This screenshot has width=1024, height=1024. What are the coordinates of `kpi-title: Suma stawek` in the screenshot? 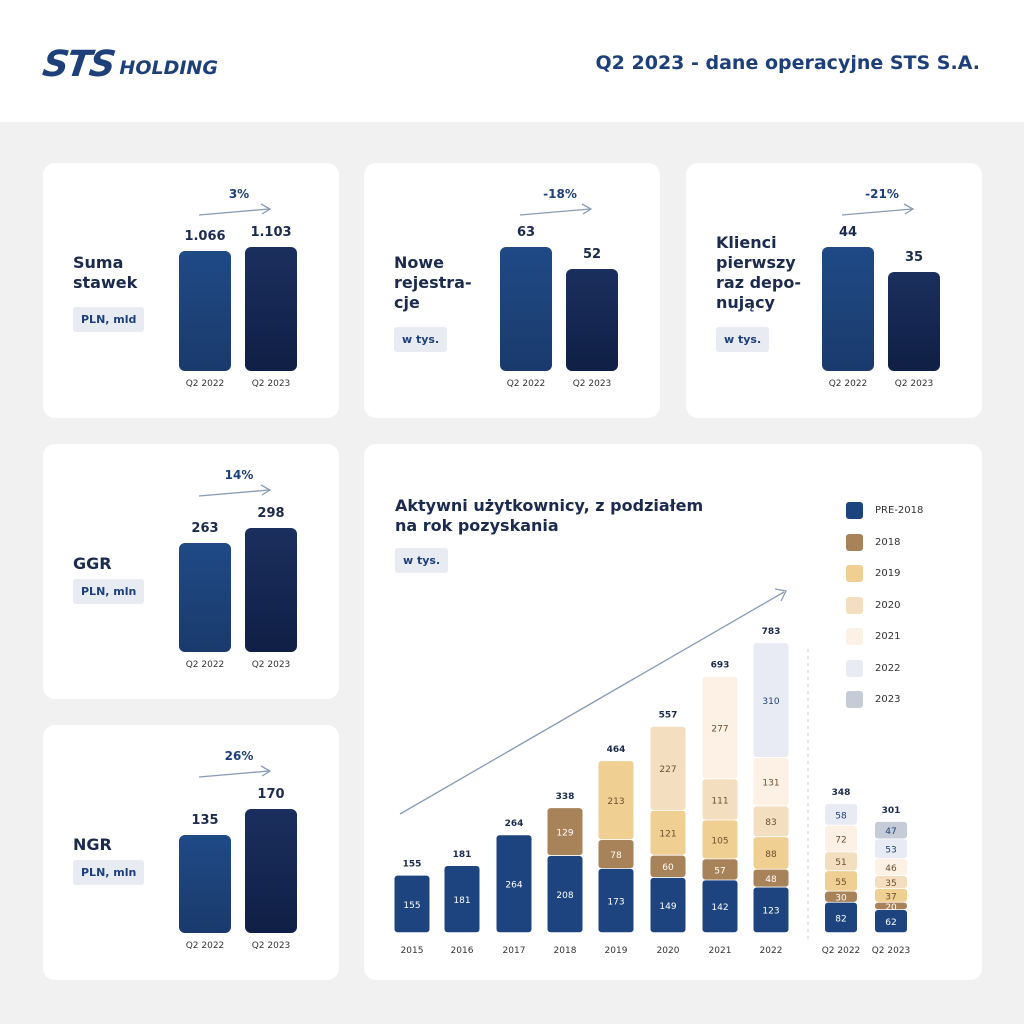 It's located at (123, 273).